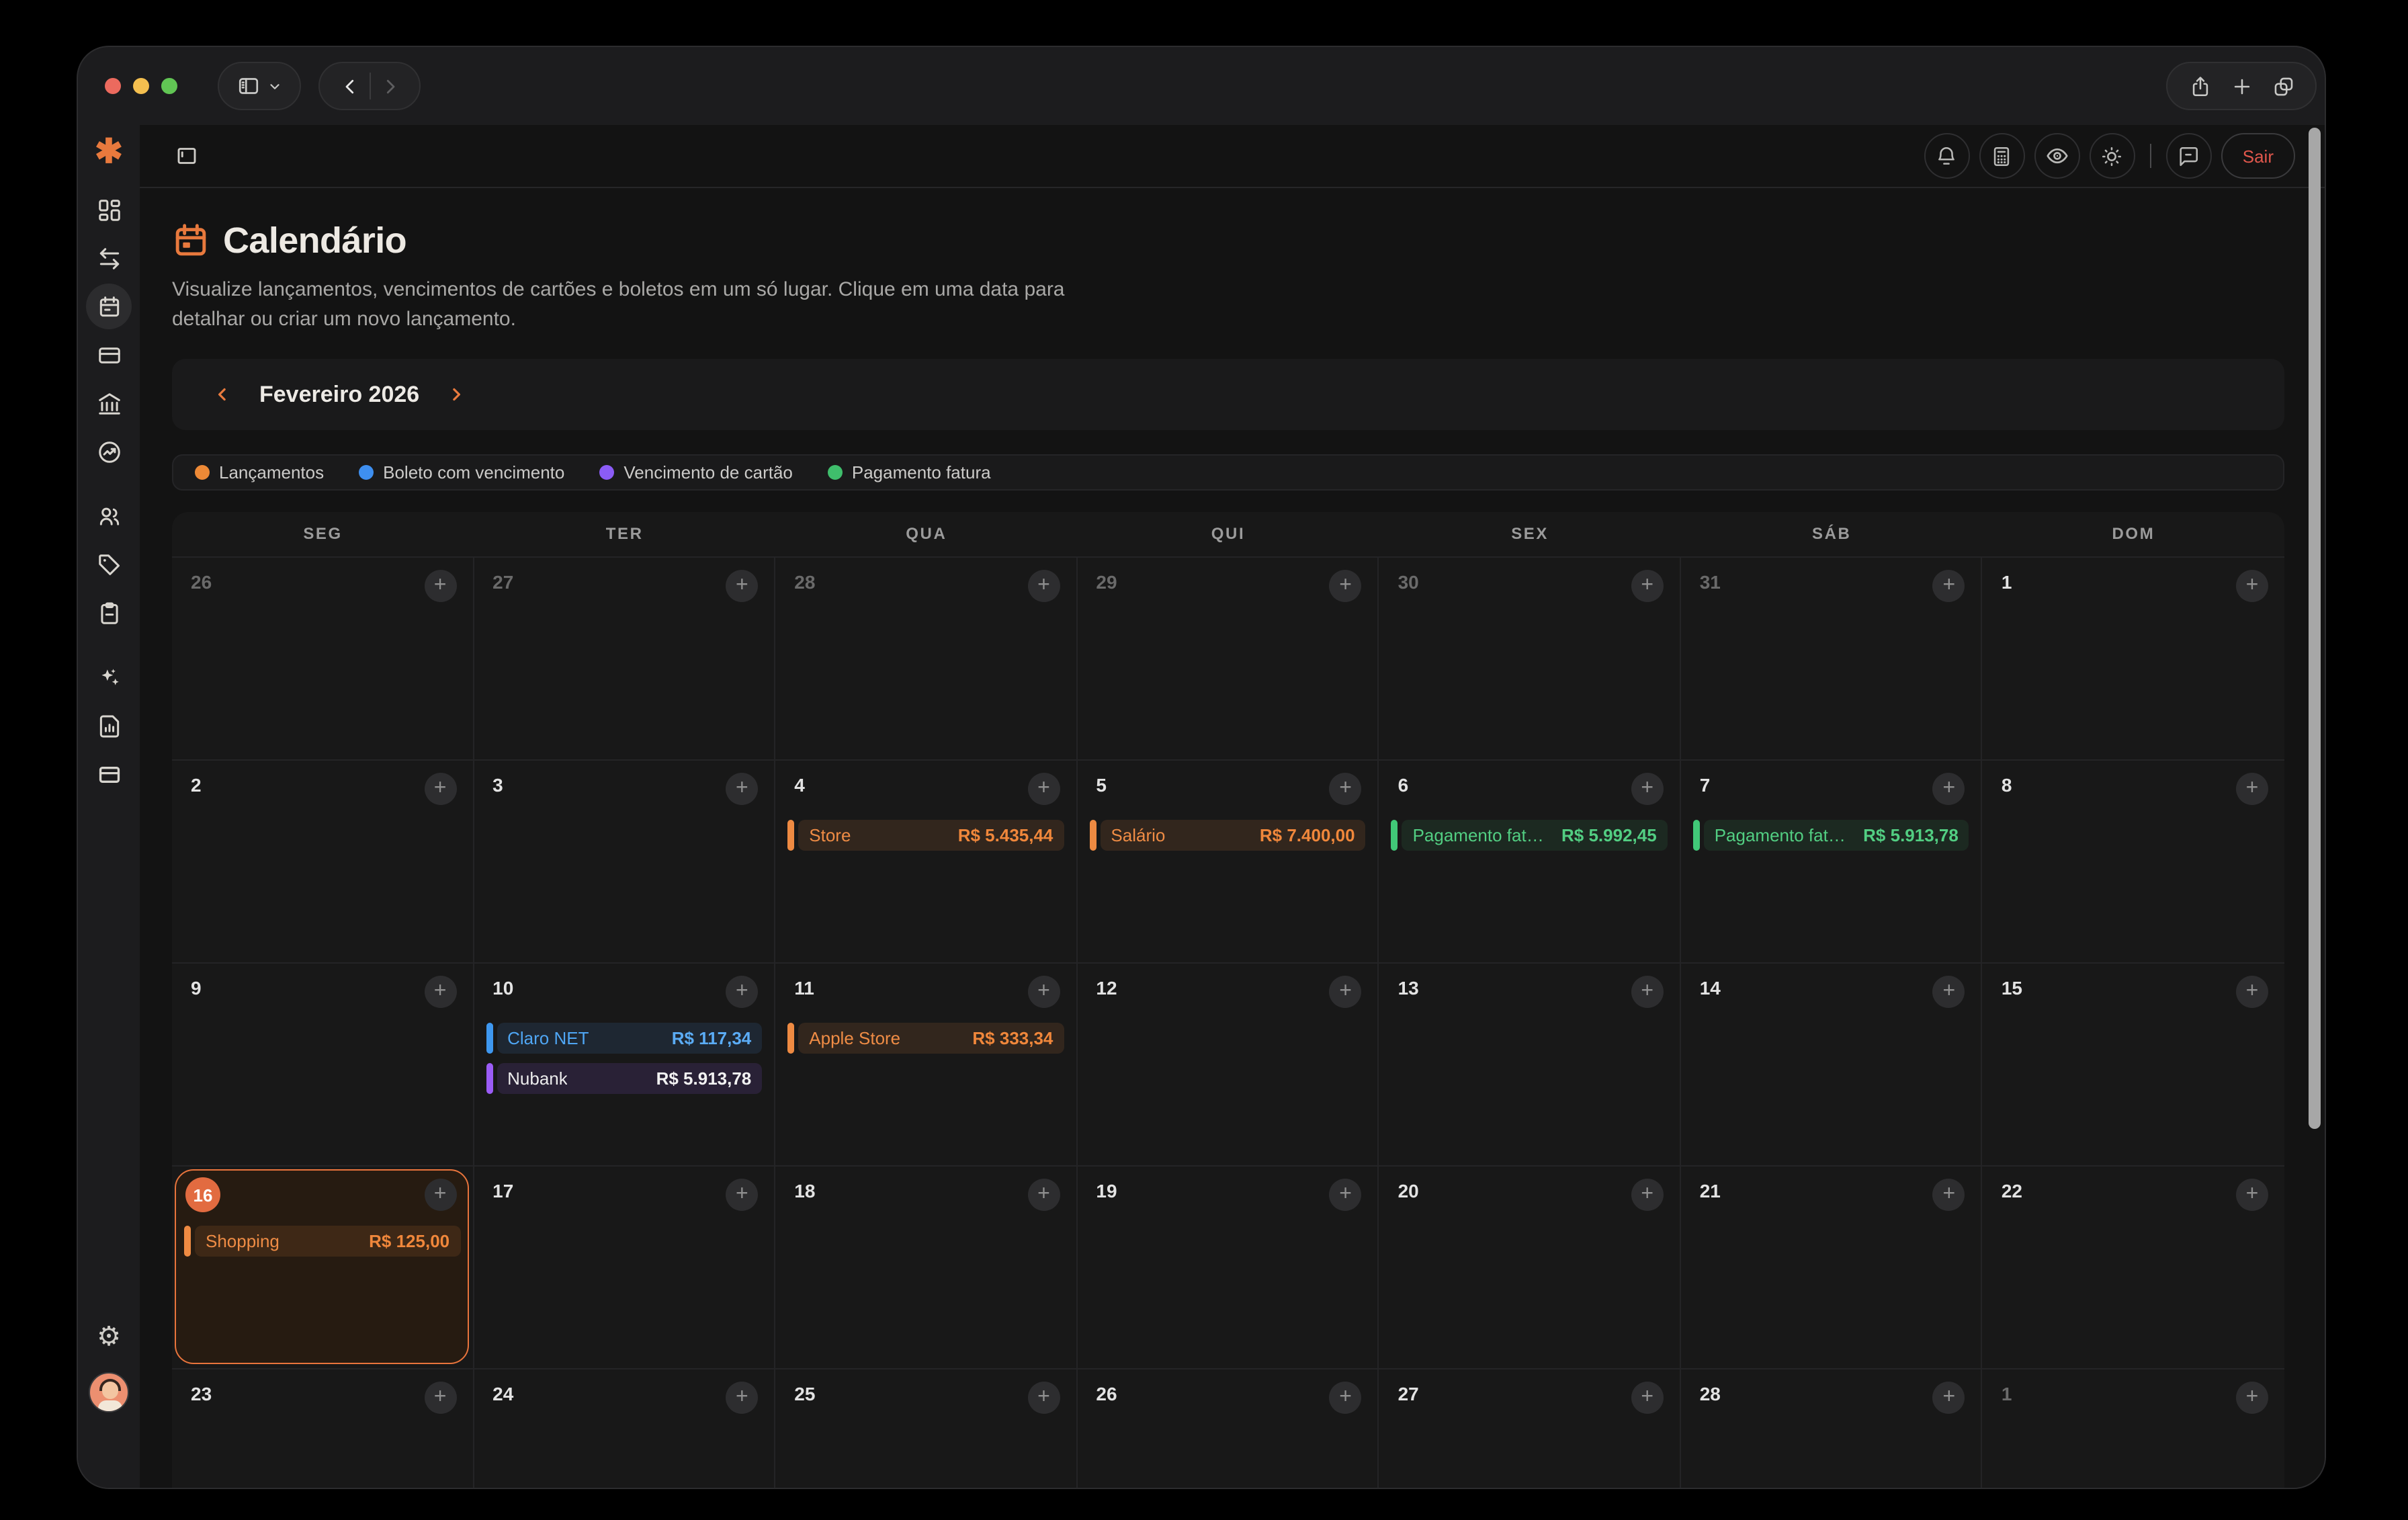 The width and height of the screenshot is (2408, 1520). Describe the element at coordinates (2199, 86) in the screenshot. I see `share-icon` at that location.